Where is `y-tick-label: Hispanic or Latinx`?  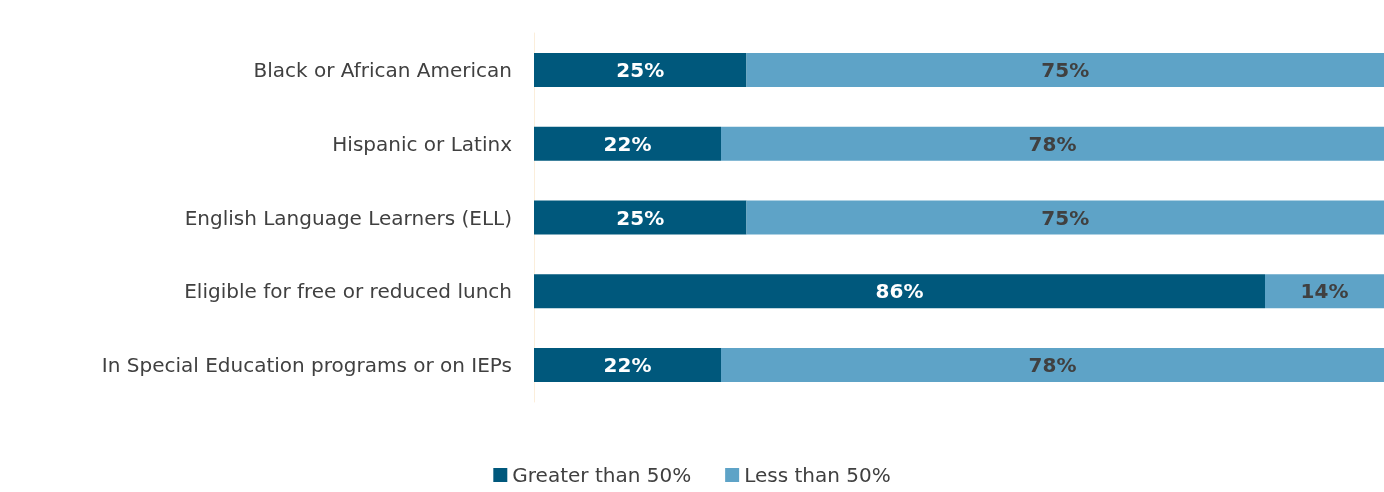
y-tick-label: Hispanic or Latinx is located at coordinates (422, 143).